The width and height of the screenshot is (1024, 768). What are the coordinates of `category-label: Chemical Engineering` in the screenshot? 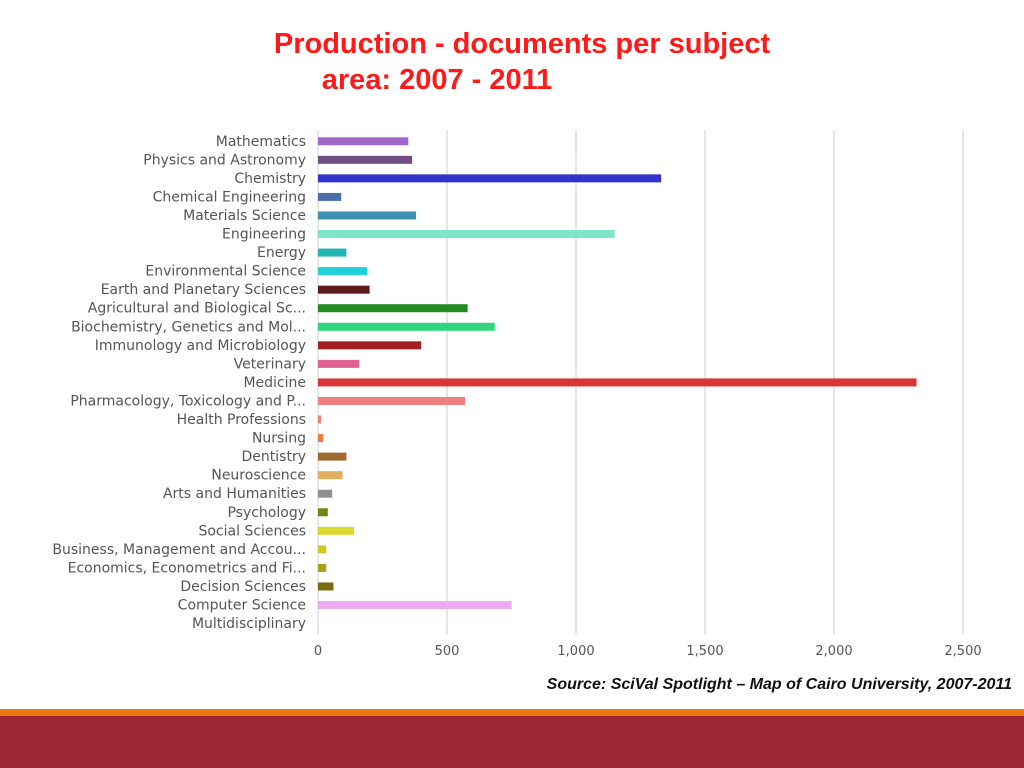 It's located at (229, 197).